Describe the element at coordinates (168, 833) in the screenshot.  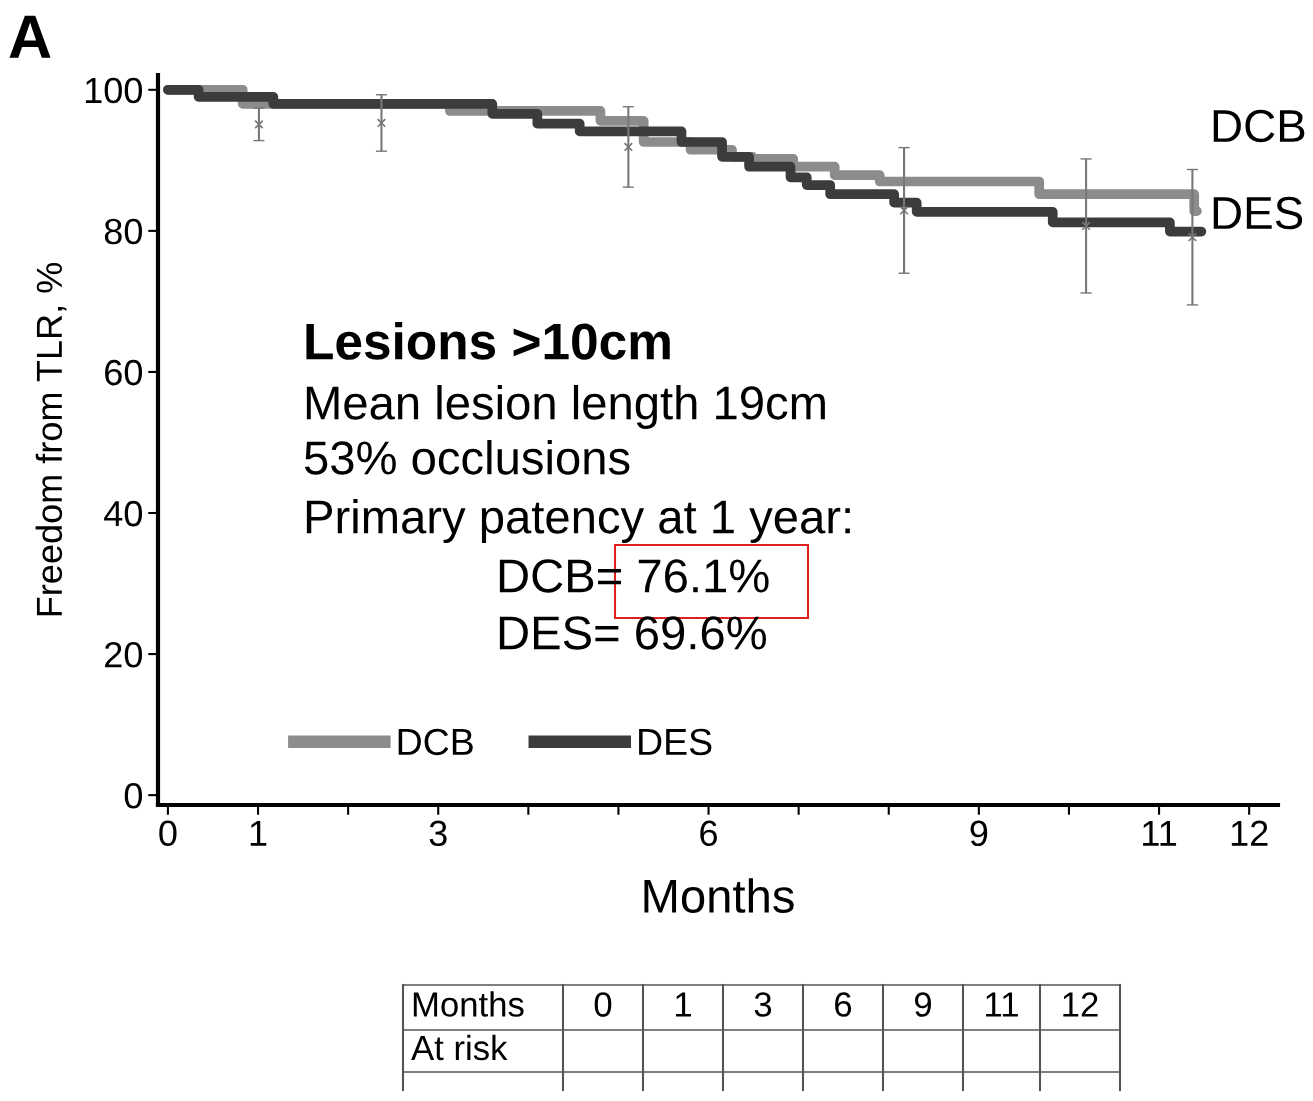
I see `x-tick-label: 0` at that location.